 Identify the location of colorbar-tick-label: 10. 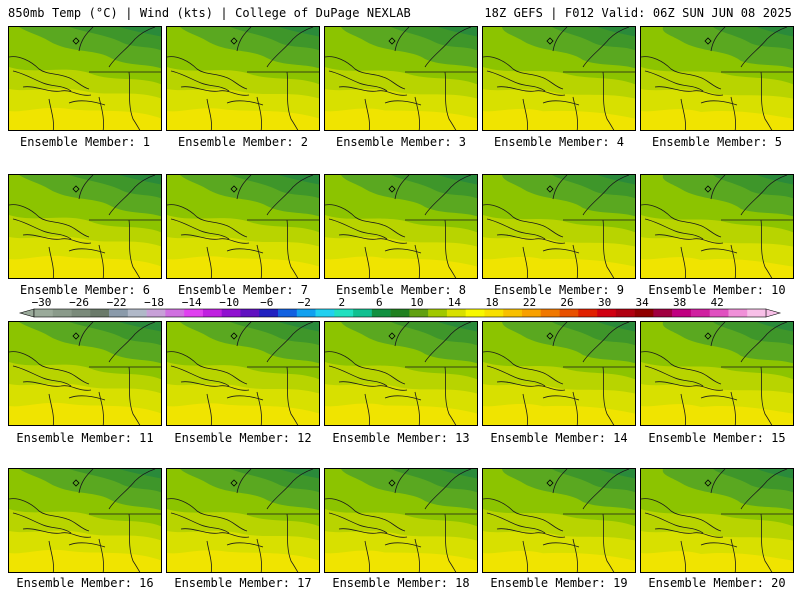
(416, 302).